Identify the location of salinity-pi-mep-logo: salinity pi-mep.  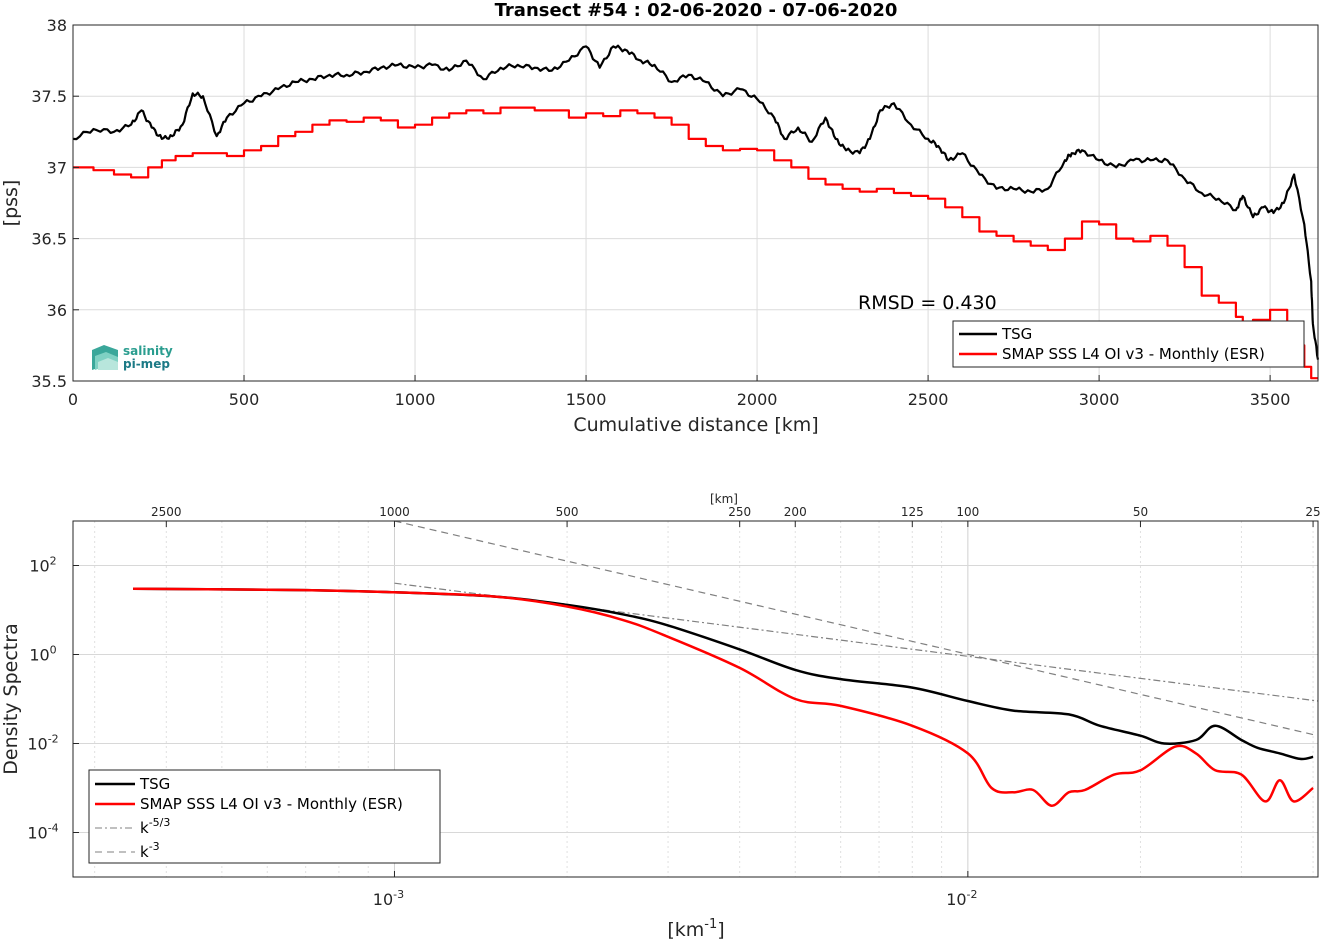
(132, 357).